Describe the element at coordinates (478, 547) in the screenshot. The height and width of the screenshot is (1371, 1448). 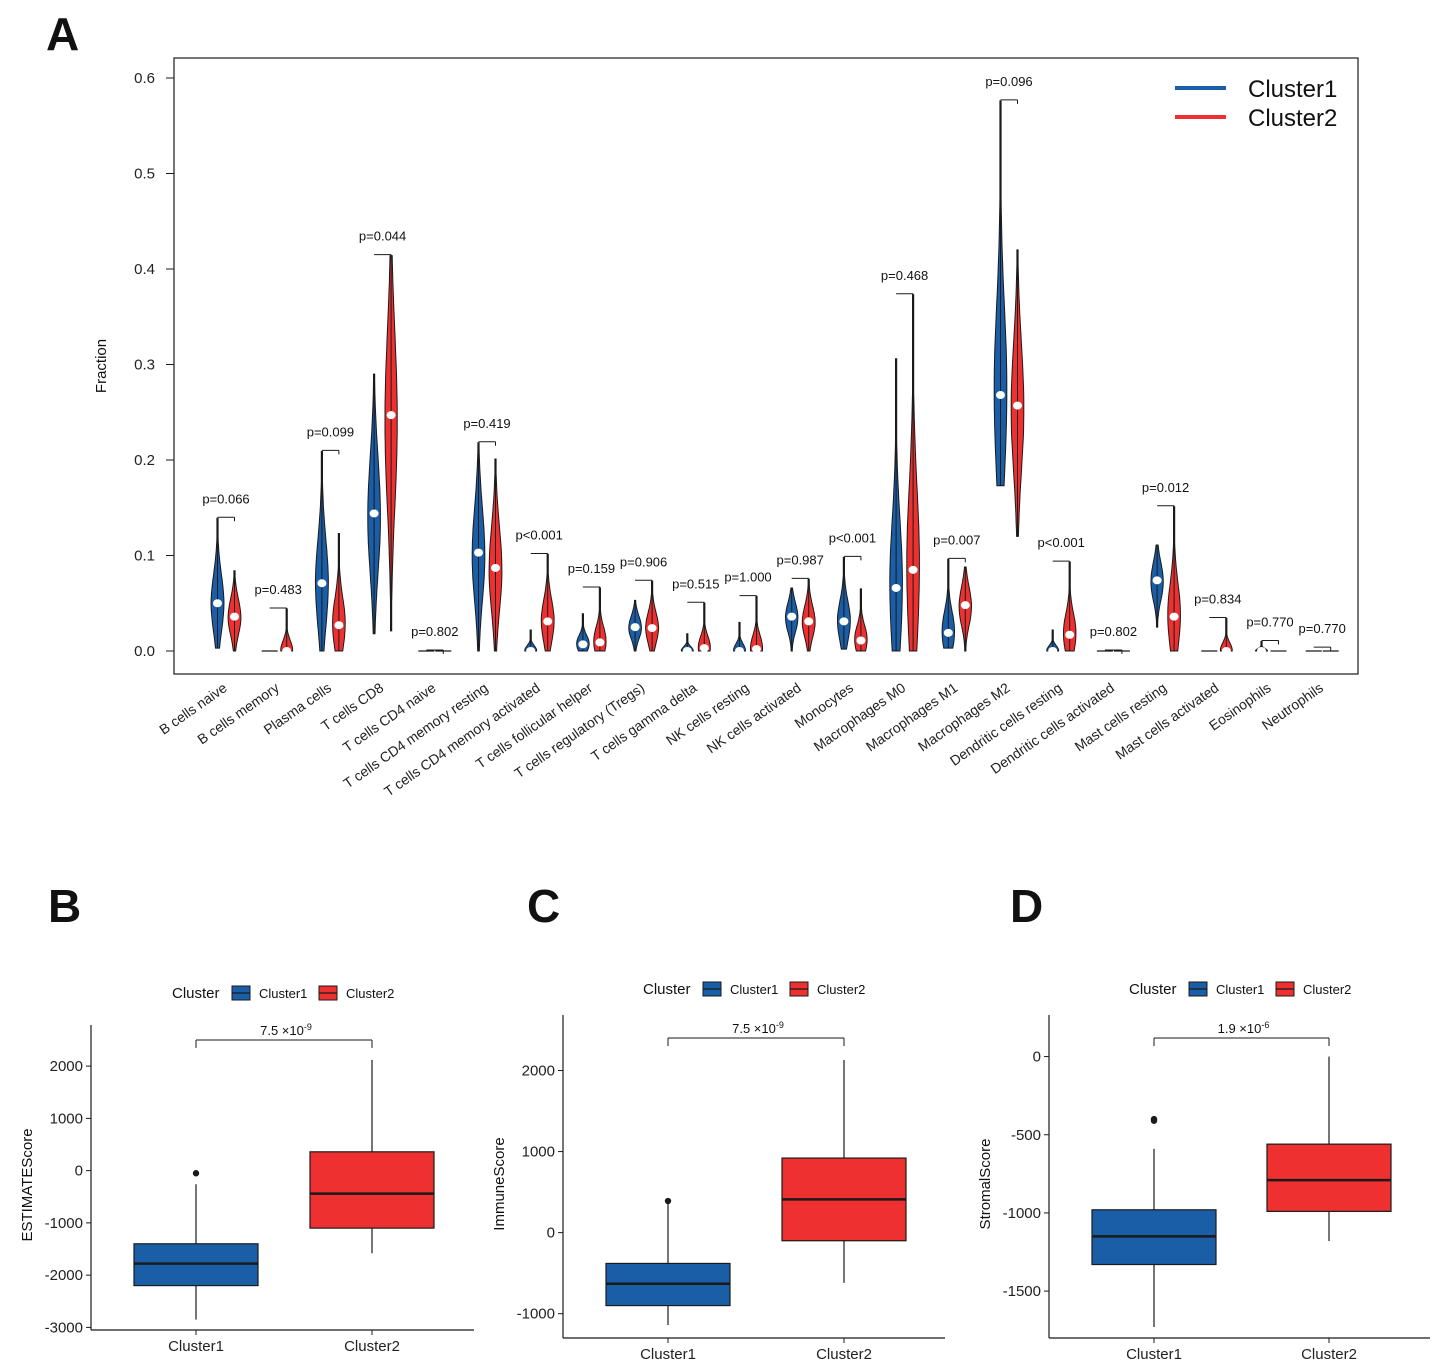
I see `violin-cluster1-t-cells-cd4-memory-resting` at that location.